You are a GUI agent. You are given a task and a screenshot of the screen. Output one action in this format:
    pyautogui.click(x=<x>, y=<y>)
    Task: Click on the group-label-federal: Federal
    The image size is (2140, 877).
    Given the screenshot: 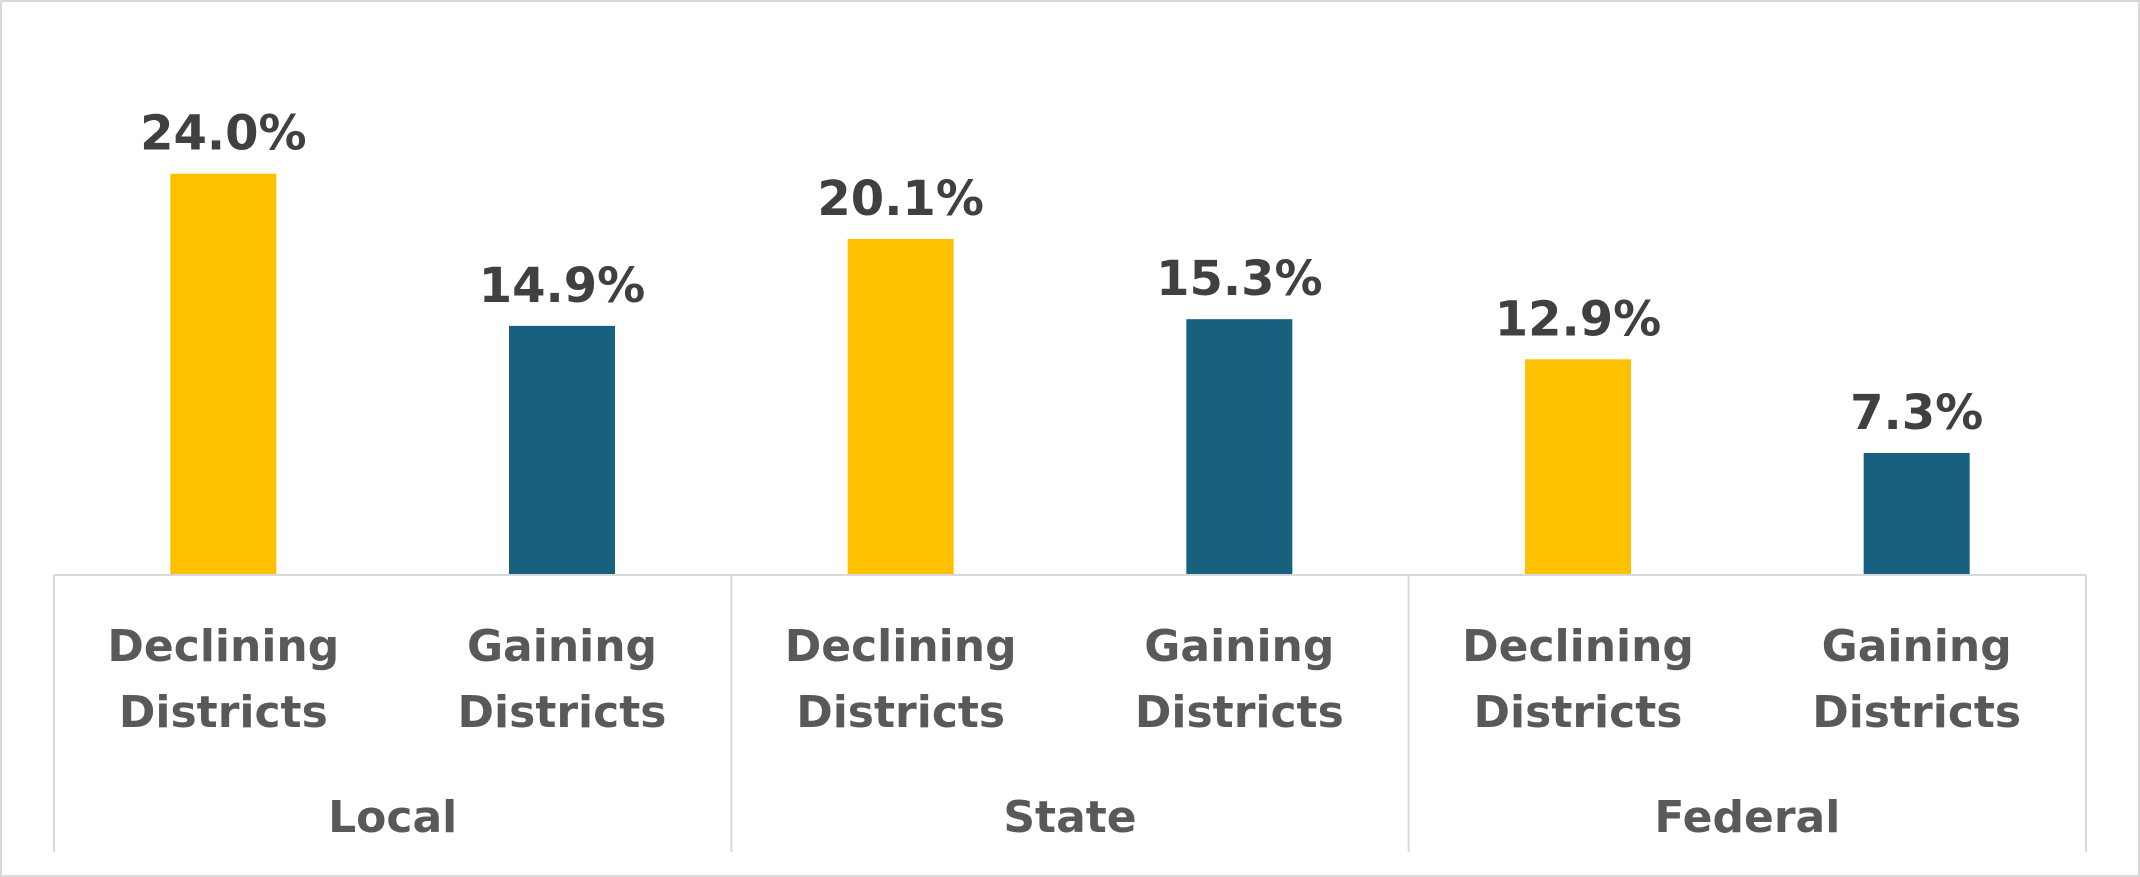 What is the action you would take?
    pyautogui.click(x=1747, y=817)
    